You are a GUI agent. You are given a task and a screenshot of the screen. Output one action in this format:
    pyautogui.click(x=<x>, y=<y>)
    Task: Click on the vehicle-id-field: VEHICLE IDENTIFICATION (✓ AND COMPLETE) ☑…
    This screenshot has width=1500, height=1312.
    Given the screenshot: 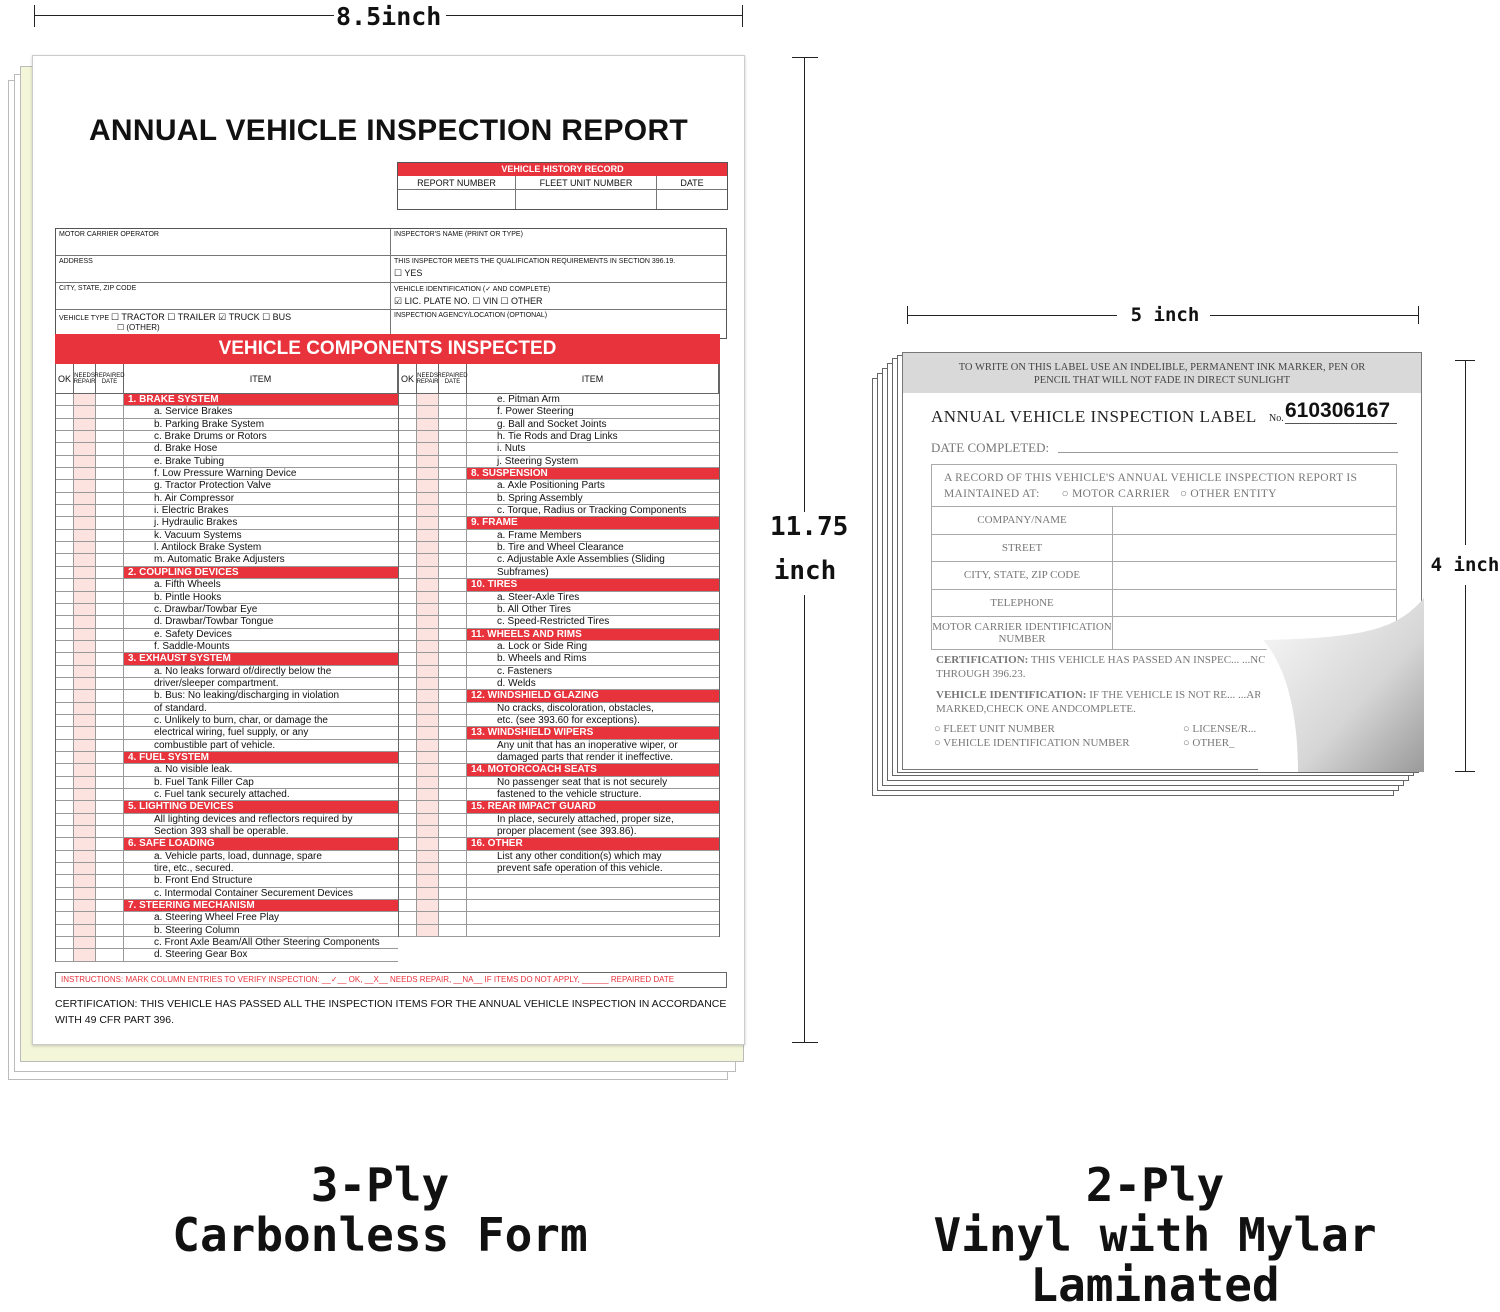 What is the action you would take?
    pyautogui.click(x=558, y=296)
    